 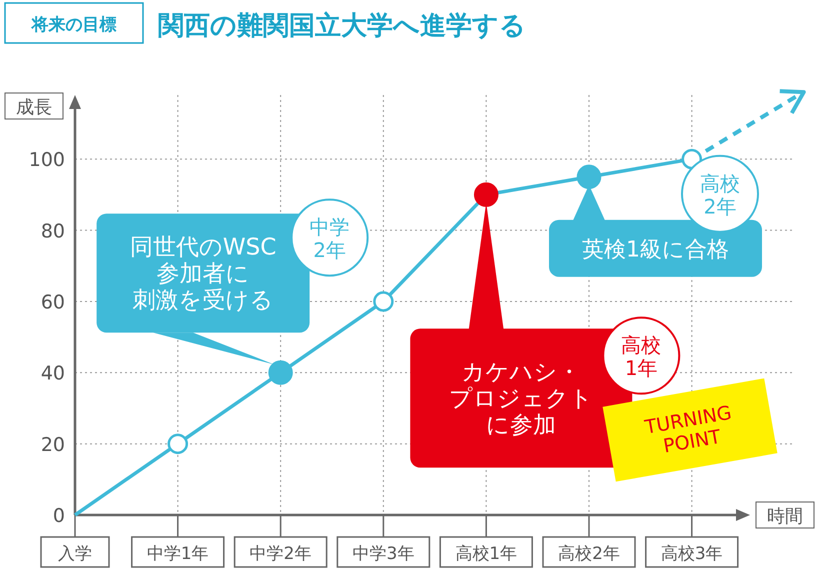 I want to click on x-tick-label: 中学1年, so click(x=177, y=554).